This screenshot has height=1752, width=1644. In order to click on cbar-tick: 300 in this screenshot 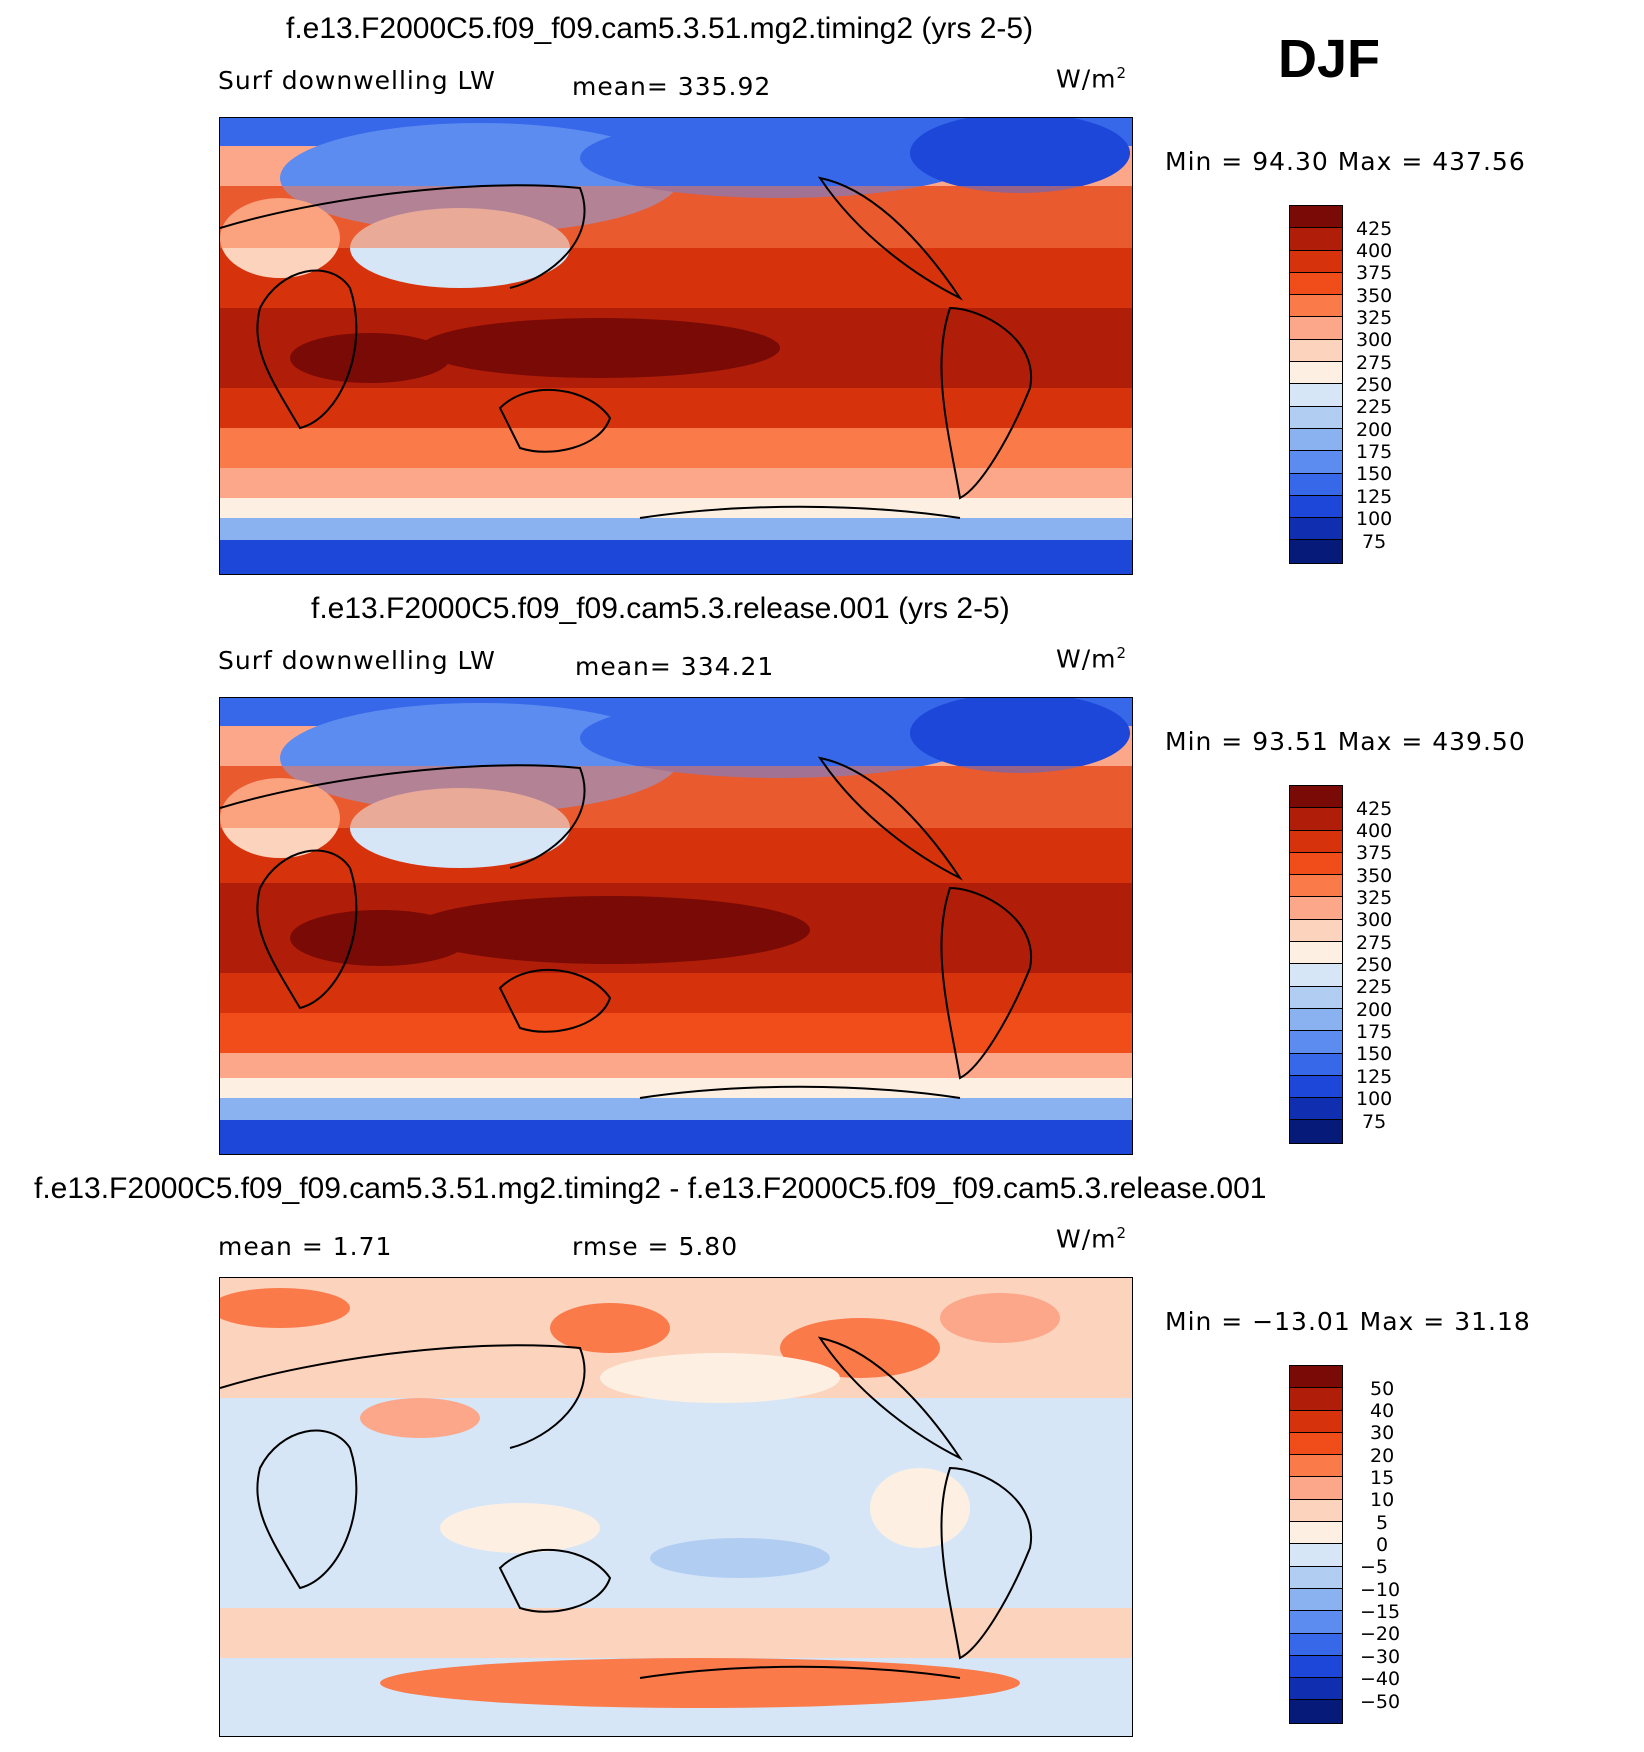, I will do `click(1374, 920)`.